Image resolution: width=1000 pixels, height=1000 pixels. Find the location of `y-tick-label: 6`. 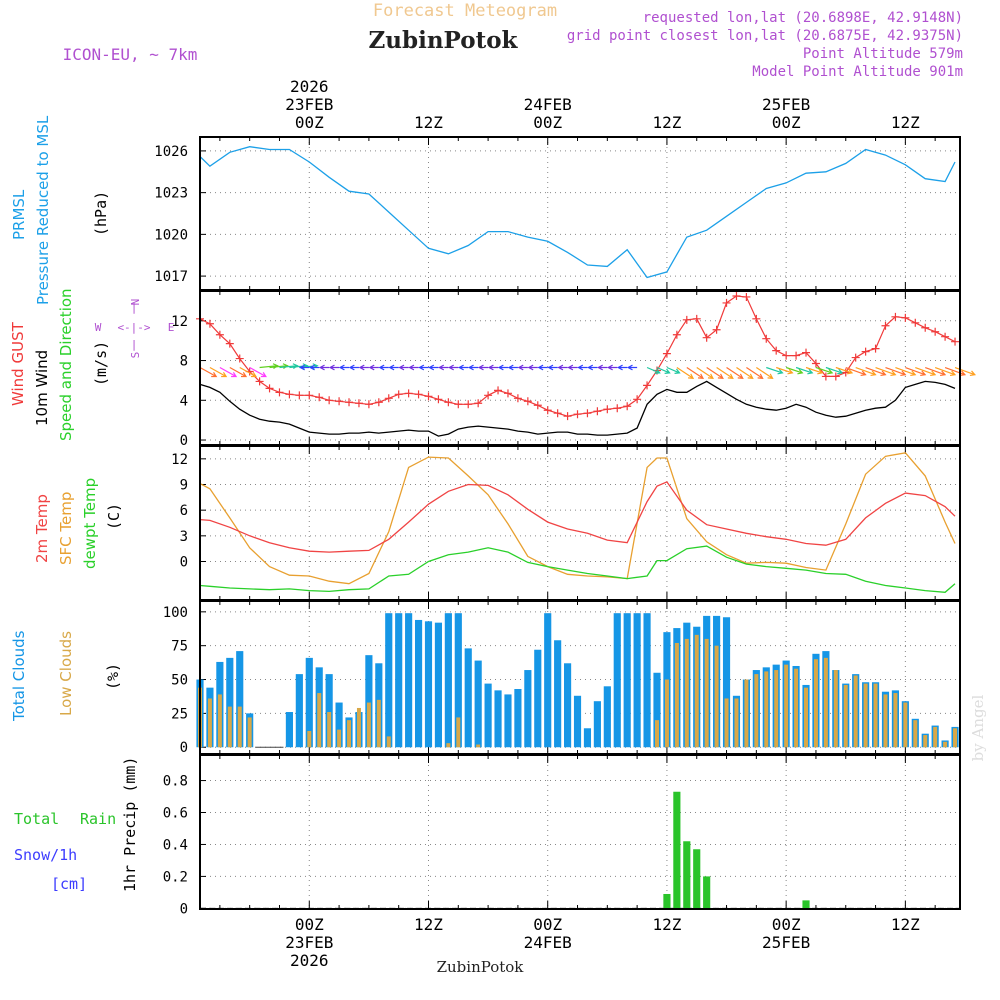

y-tick-label: 6 is located at coordinates (184, 511).